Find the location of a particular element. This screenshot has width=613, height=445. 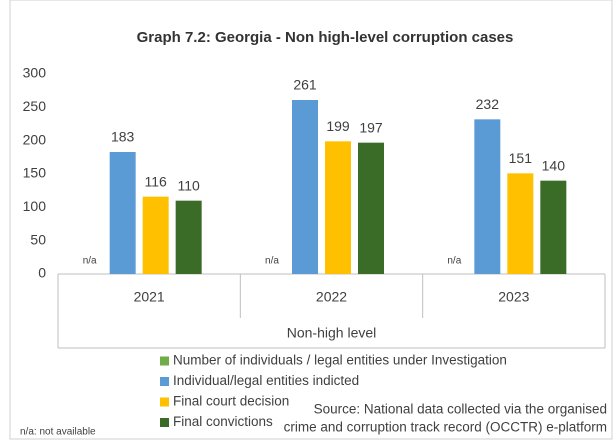

x-tick-label: 2023 is located at coordinates (513, 297).